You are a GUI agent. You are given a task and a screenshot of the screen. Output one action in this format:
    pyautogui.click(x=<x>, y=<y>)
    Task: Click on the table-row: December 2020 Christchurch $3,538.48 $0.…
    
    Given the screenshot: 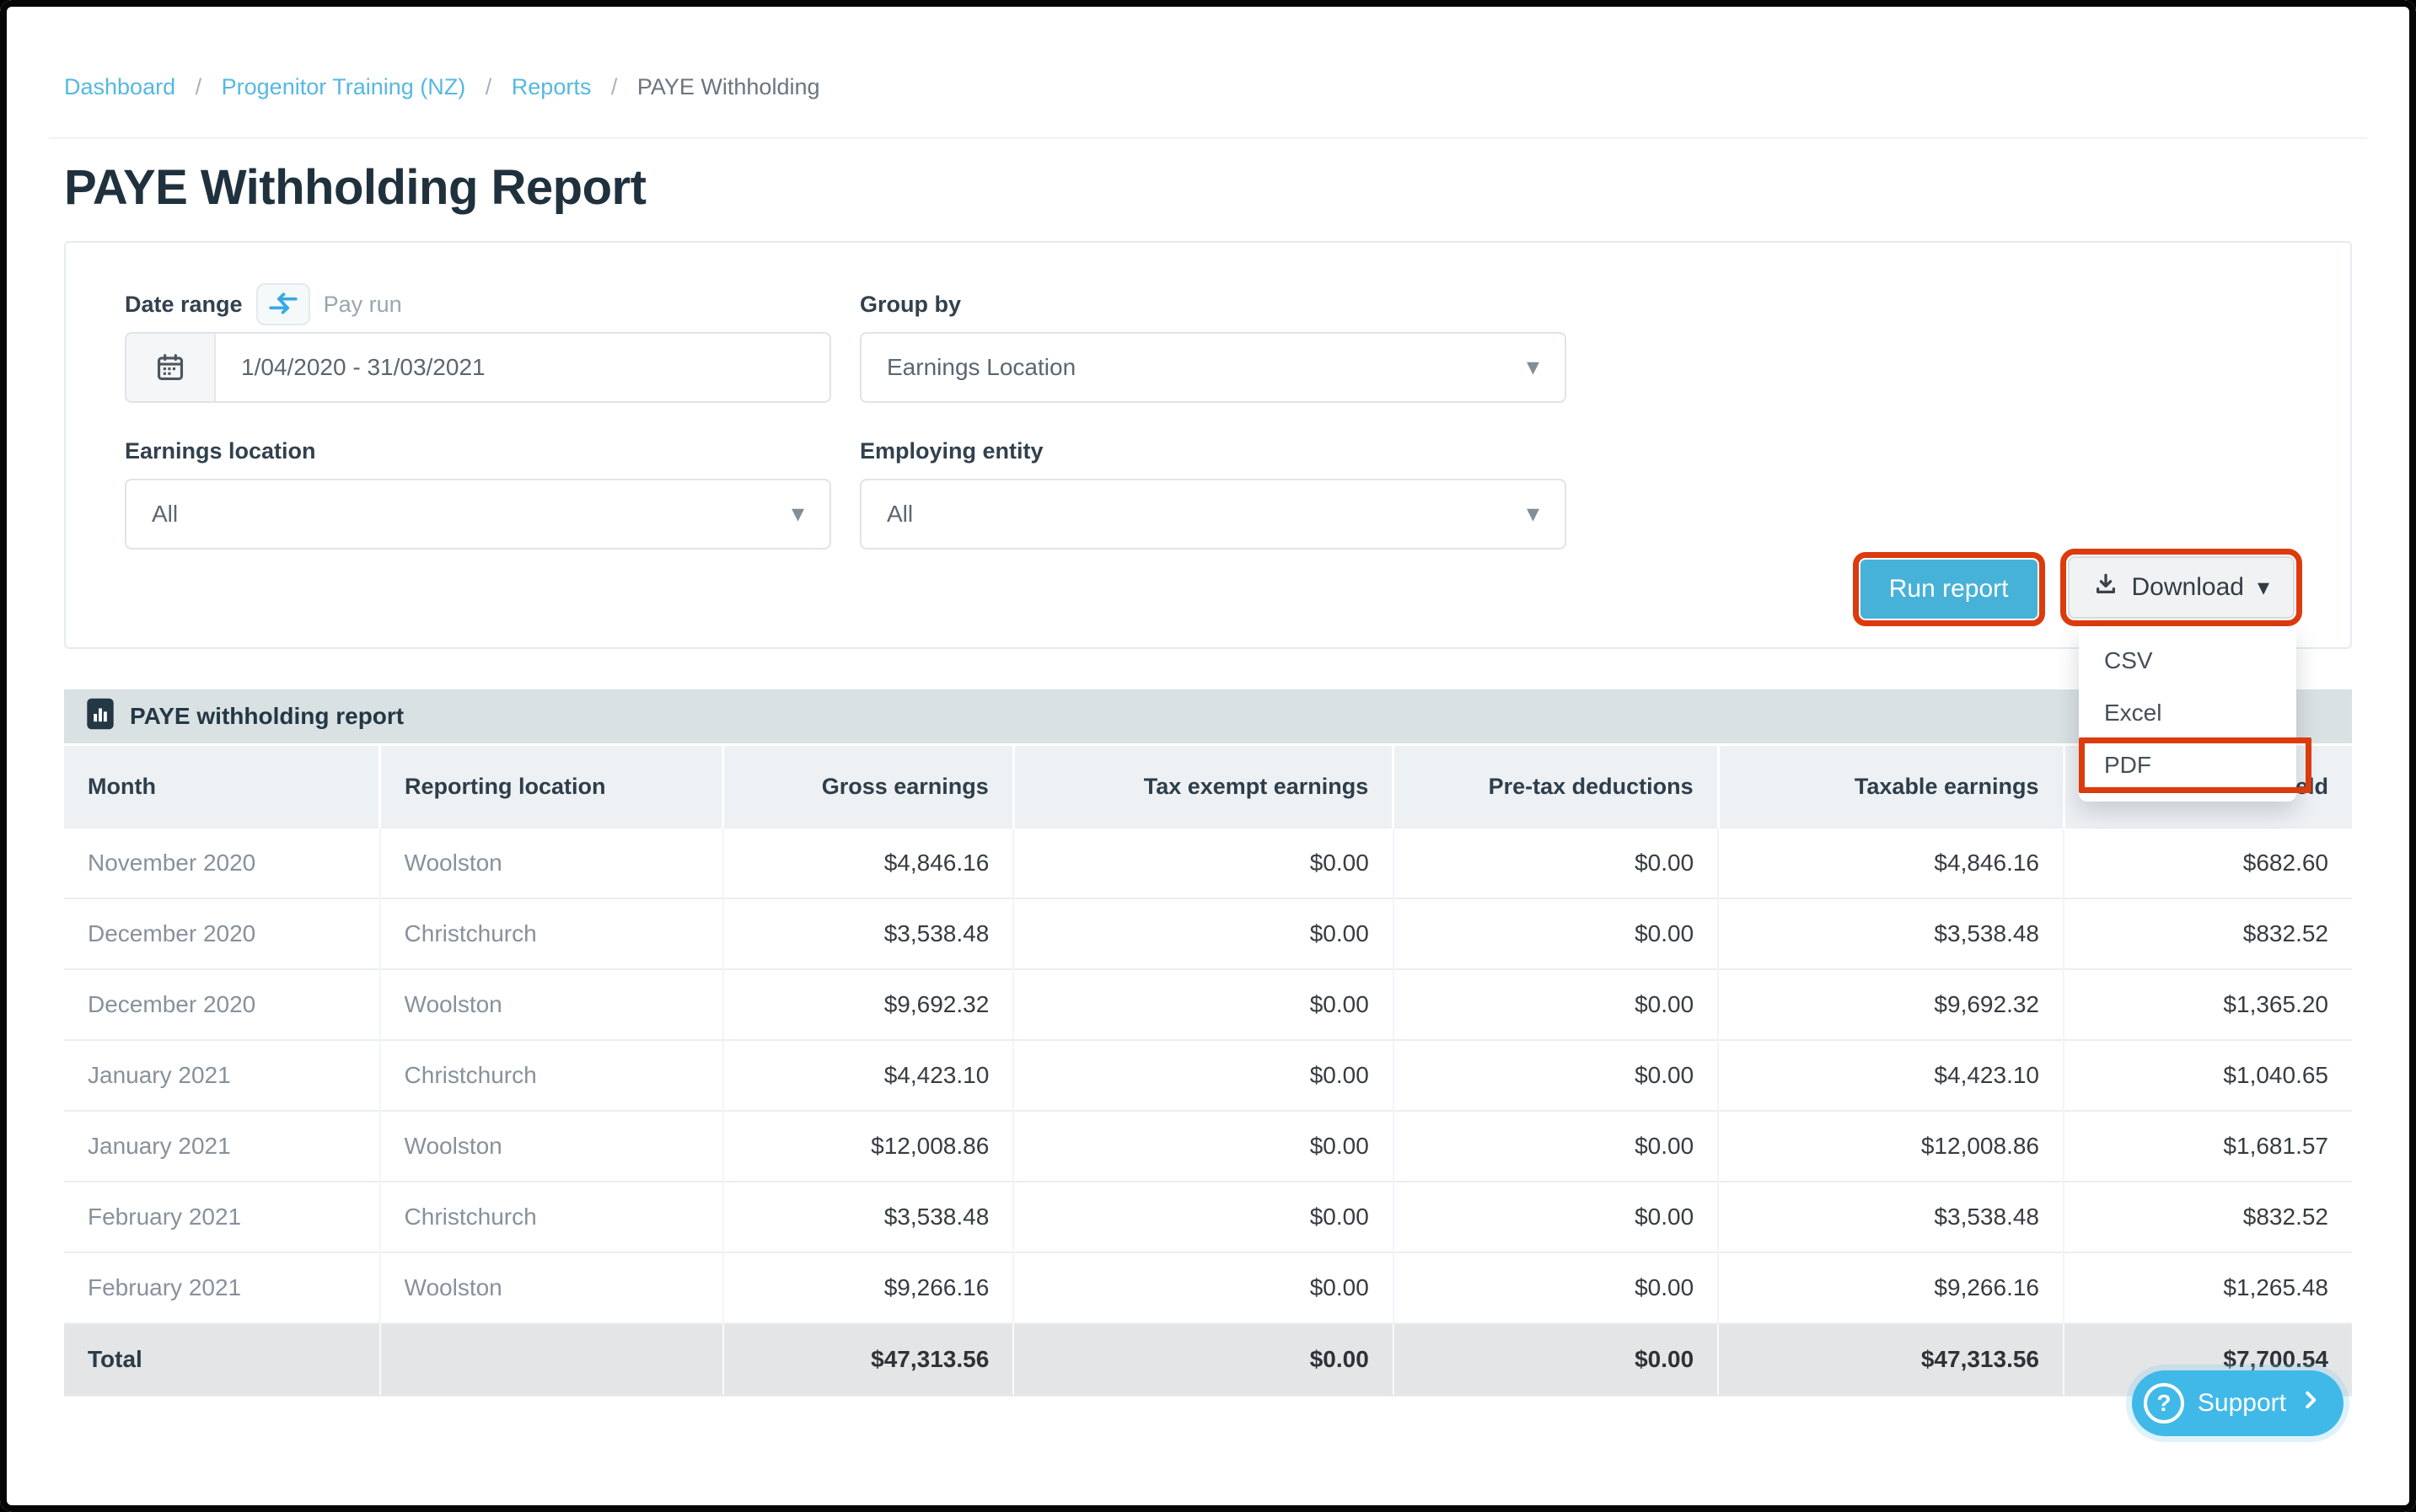 What is the action you would take?
    pyautogui.click(x=1208, y=933)
    